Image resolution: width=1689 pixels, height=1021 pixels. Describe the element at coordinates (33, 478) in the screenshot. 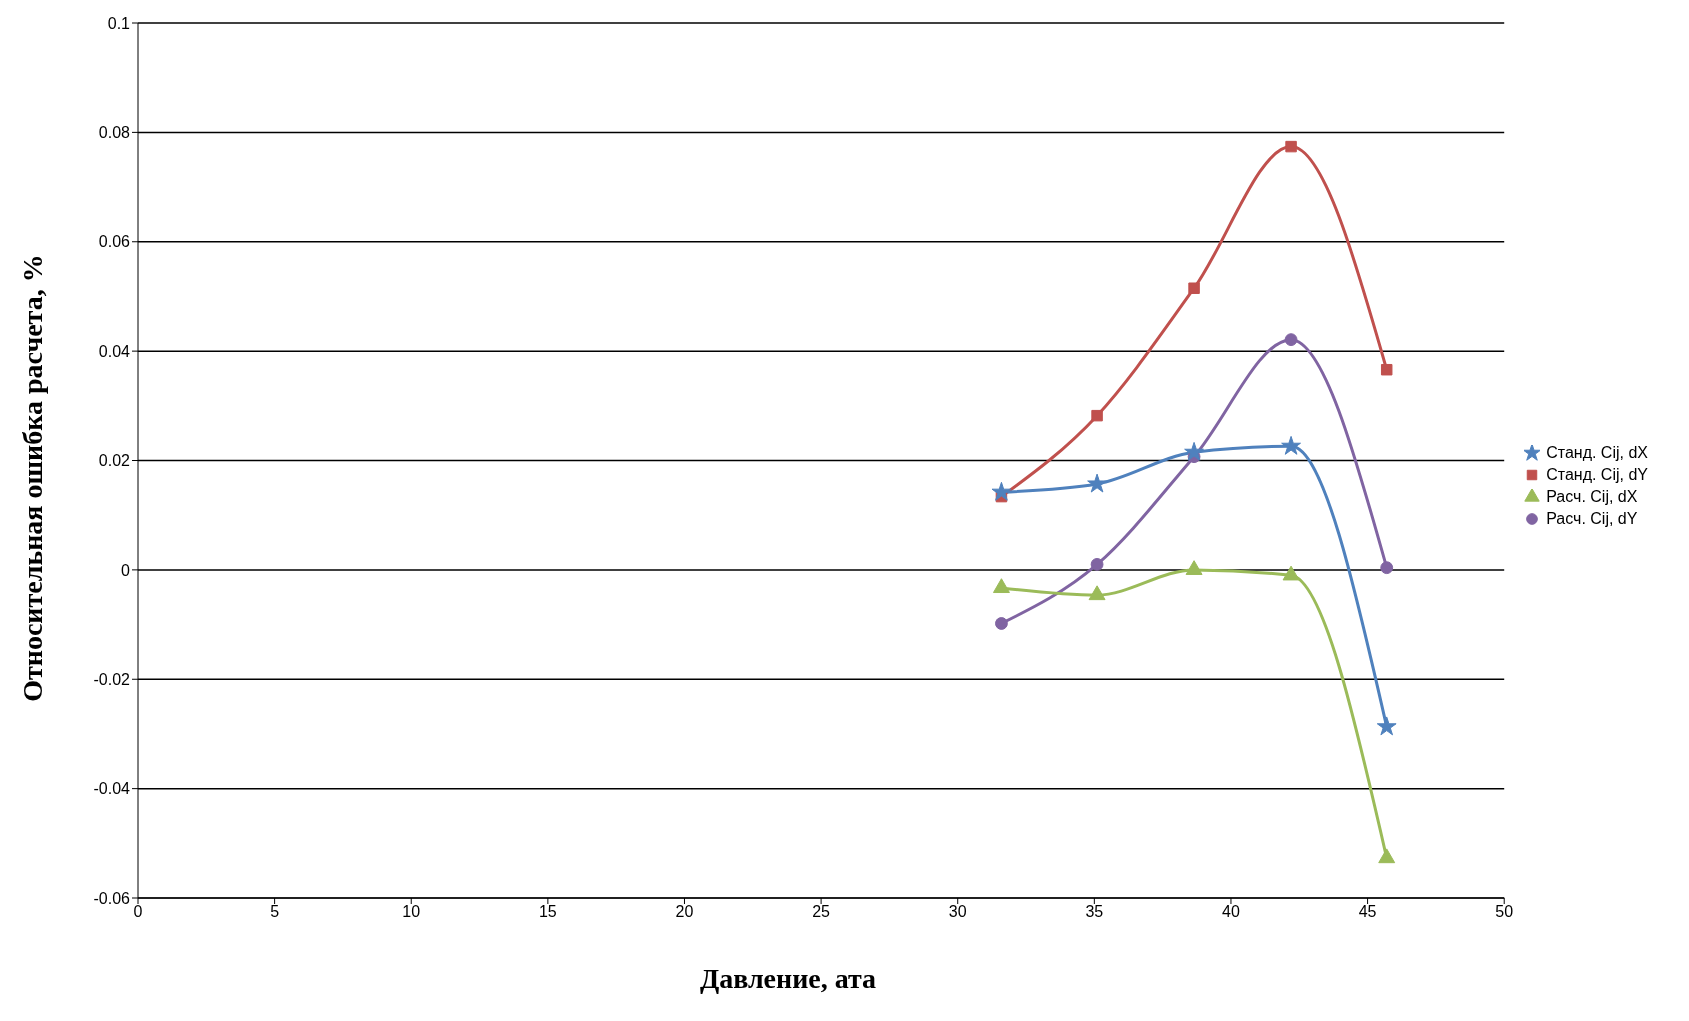

I see `y-axis-title: Относительная ошибка расчета, %` at that location.